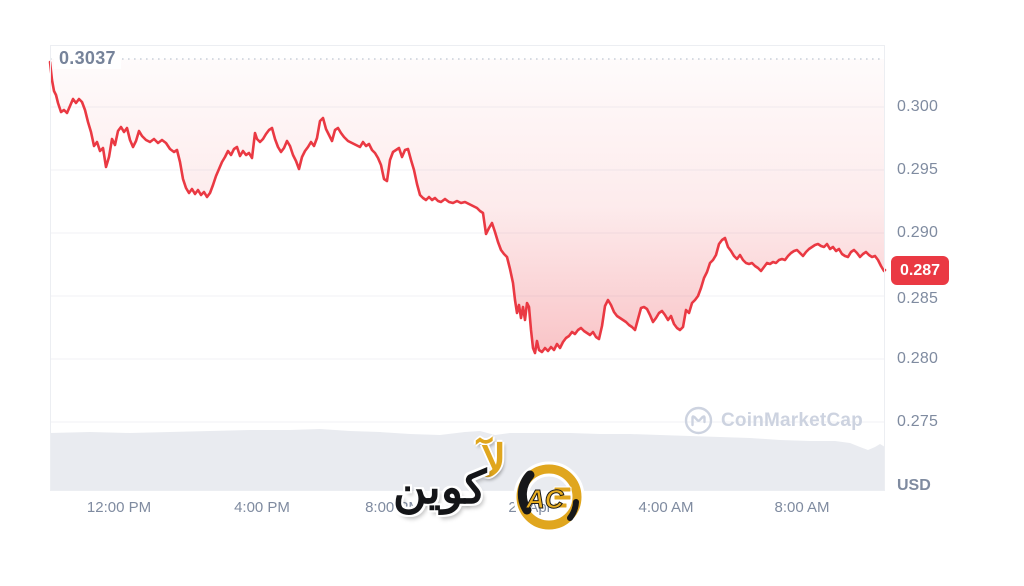 The width and height of the screenshot is (1024, 586). I want to click on current-price-badge: 0.287, so click(920, 270).